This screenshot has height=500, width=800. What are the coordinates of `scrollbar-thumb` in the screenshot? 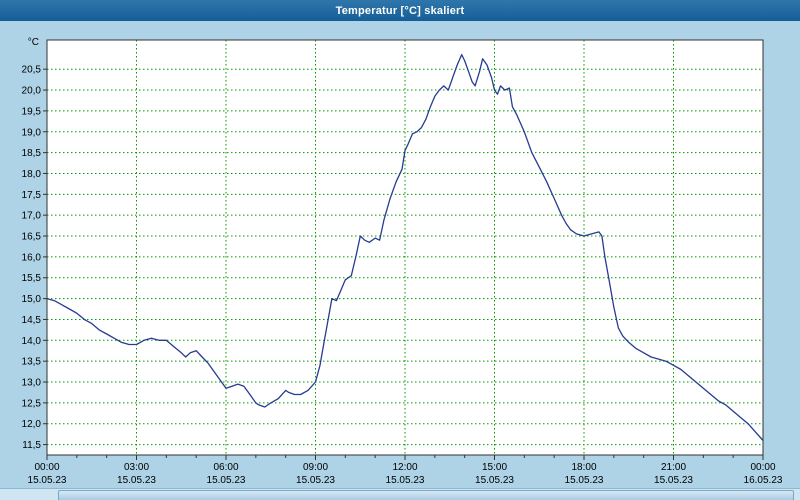 It's located at (426, 495).